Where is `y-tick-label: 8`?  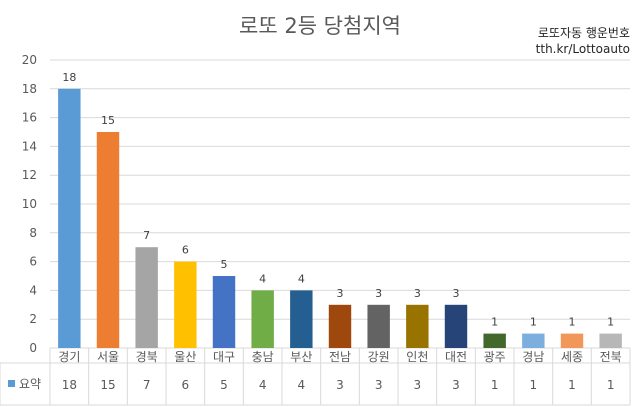 y-tick-label: 8 is located at coordinates (33, 233).